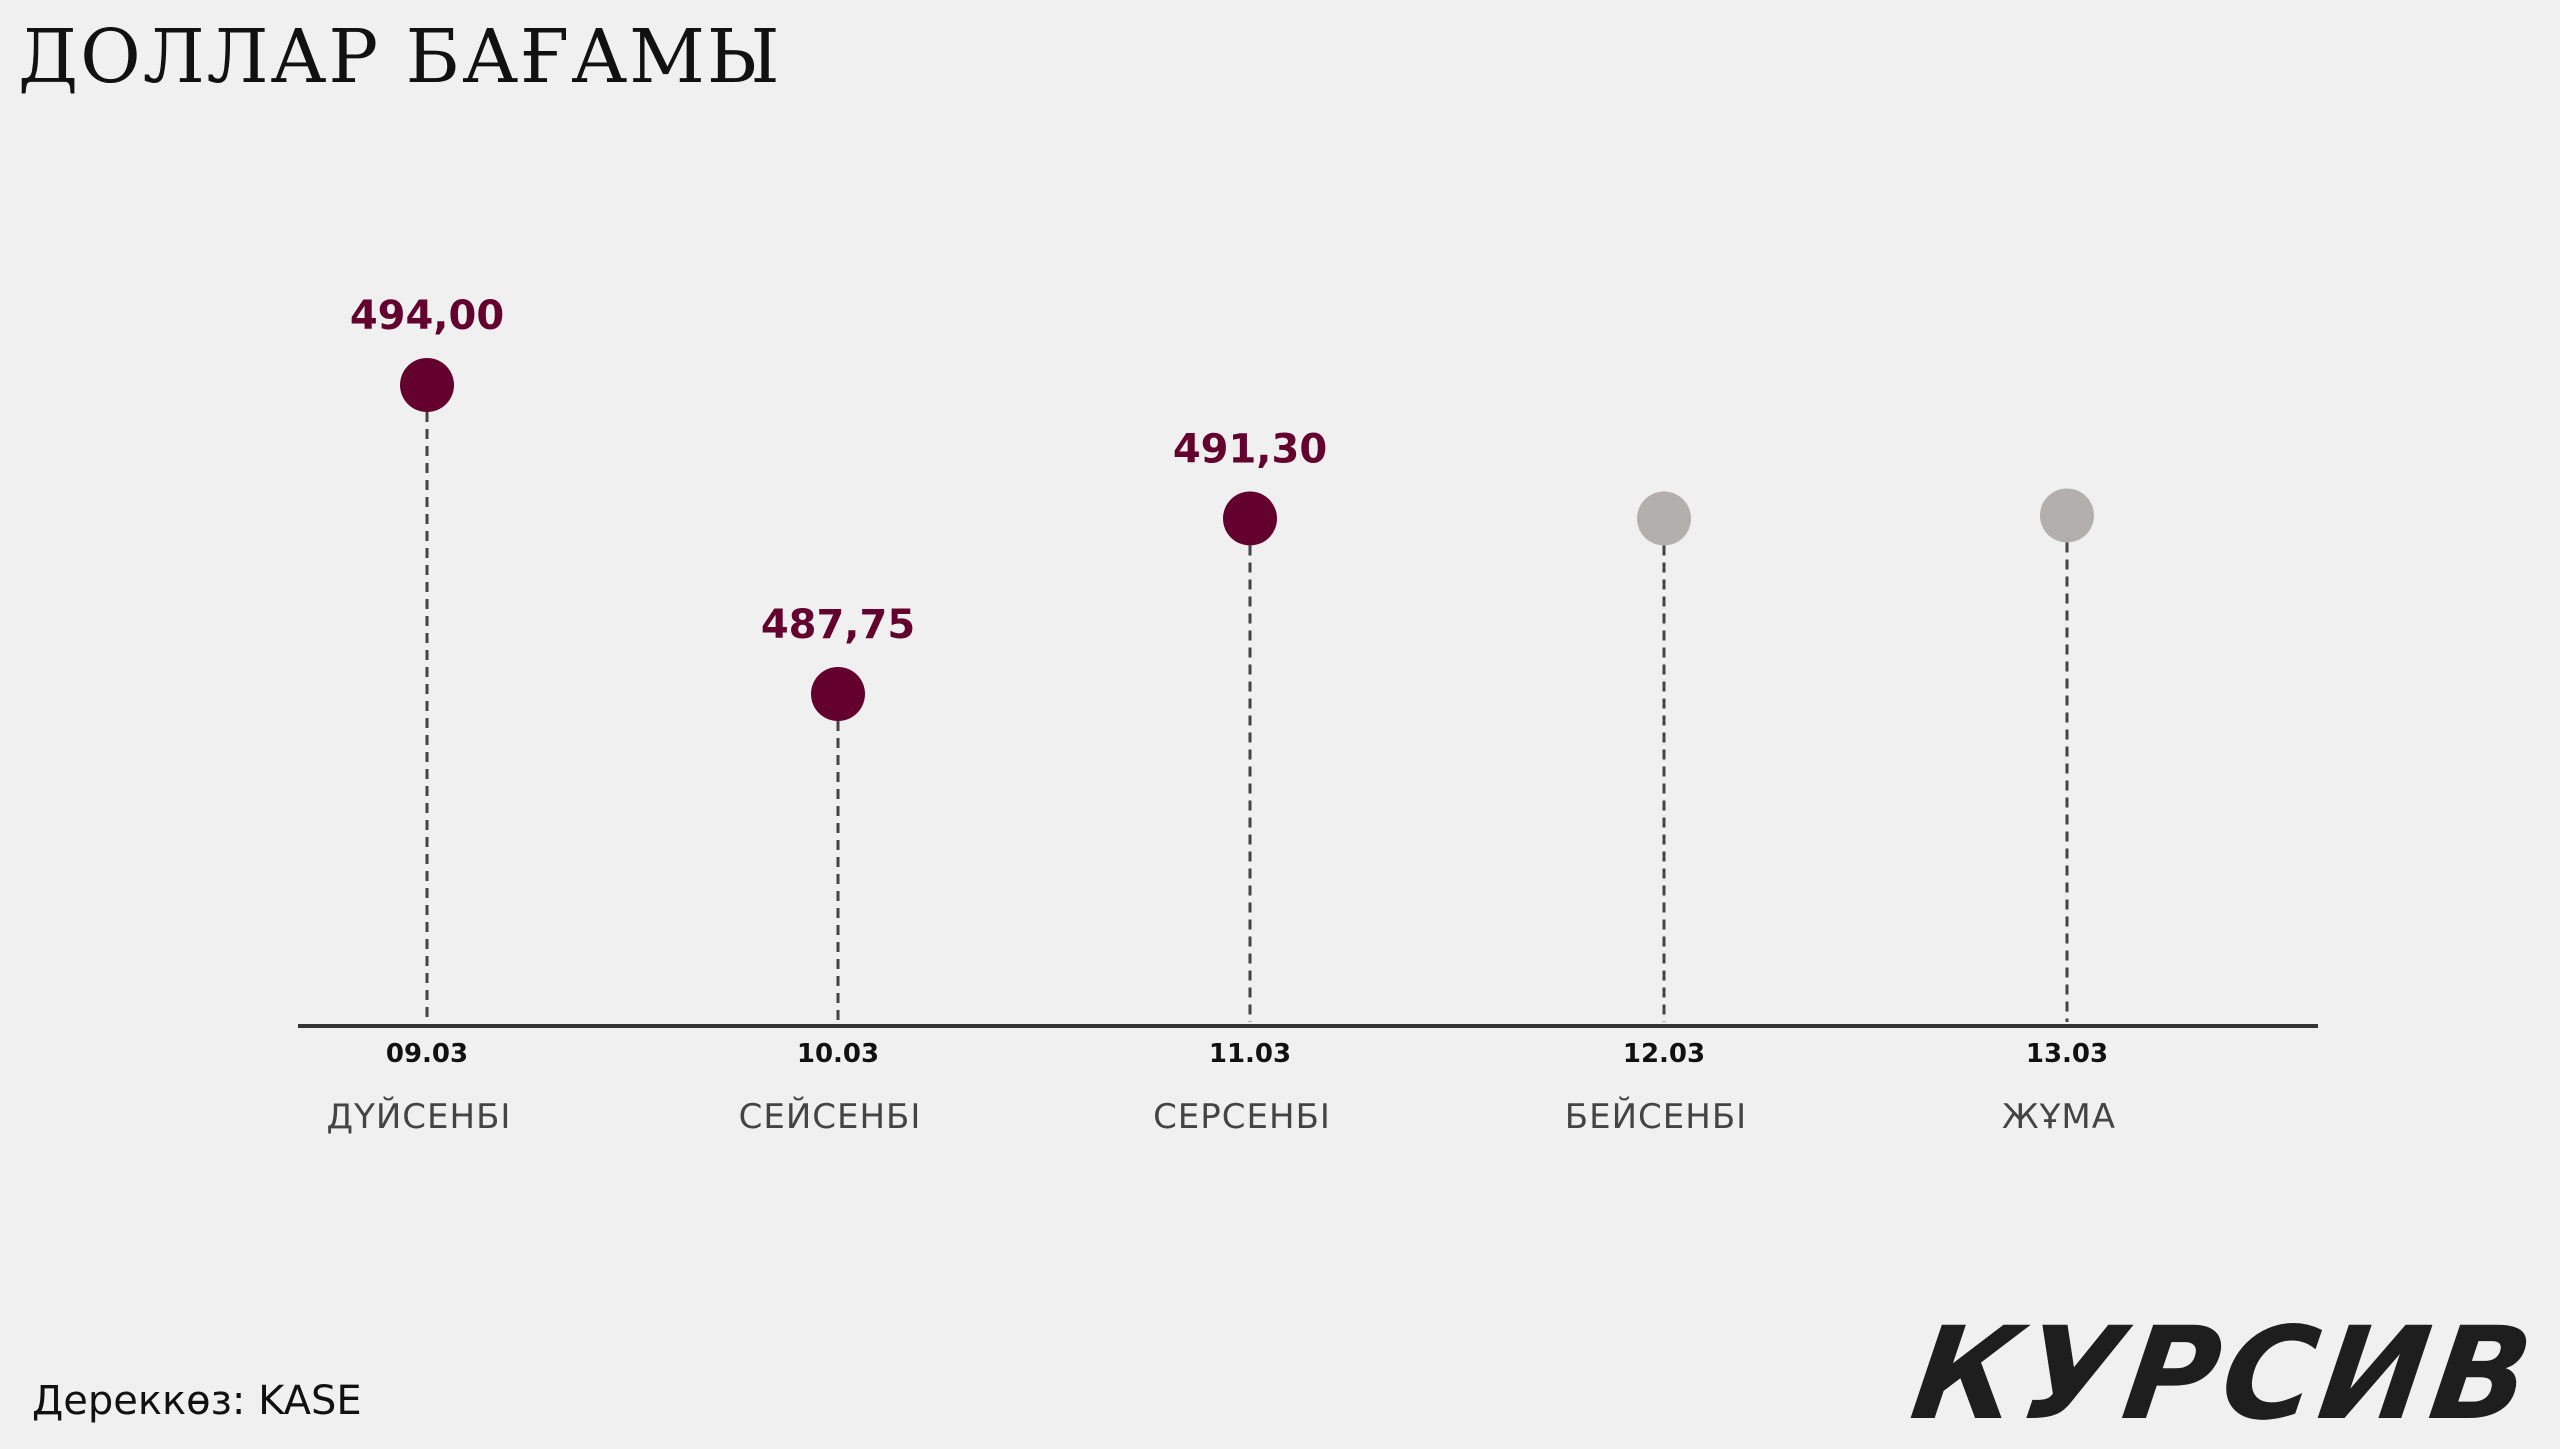  Describe the element at coordinates (1656, 1116) in the screenshot. I see `tick-weekday-12.03: БЕЙСЕНБІ` at that location.